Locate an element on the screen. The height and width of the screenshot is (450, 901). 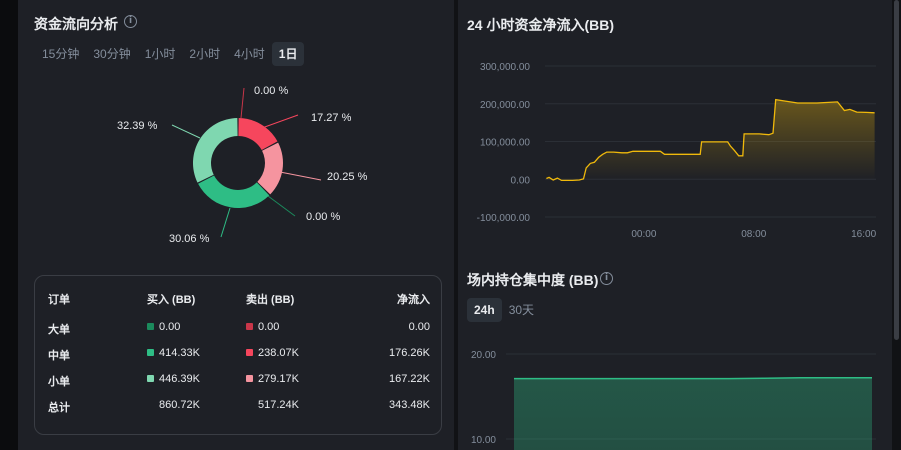
concentration-line is located at coordinates (693, 378).